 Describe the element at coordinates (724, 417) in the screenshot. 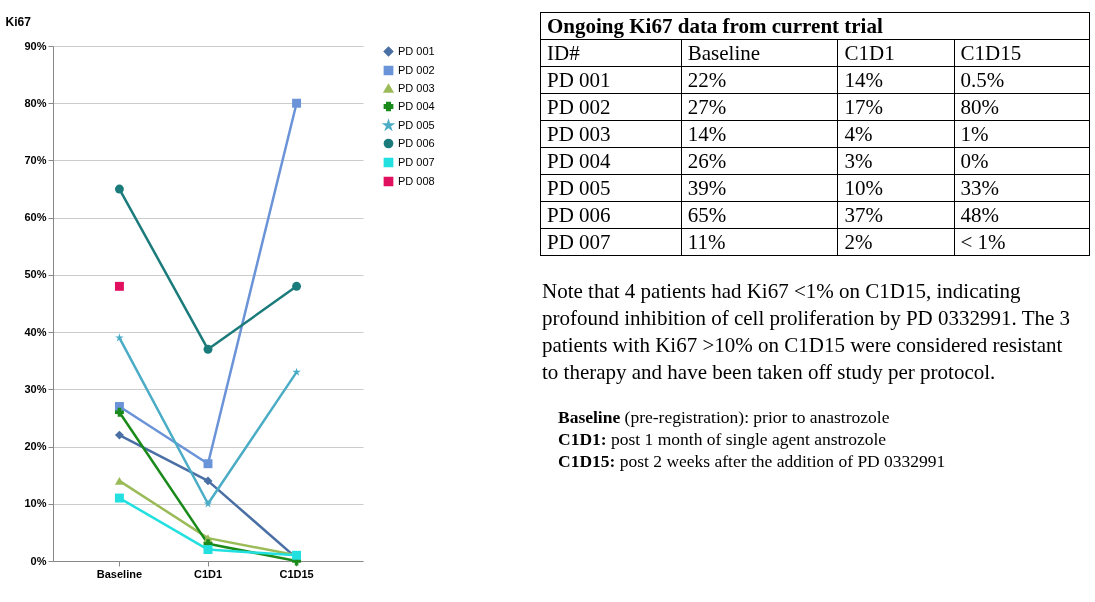

I see `text: Baseline (pre-registration): prior to anastrozole` at that location.